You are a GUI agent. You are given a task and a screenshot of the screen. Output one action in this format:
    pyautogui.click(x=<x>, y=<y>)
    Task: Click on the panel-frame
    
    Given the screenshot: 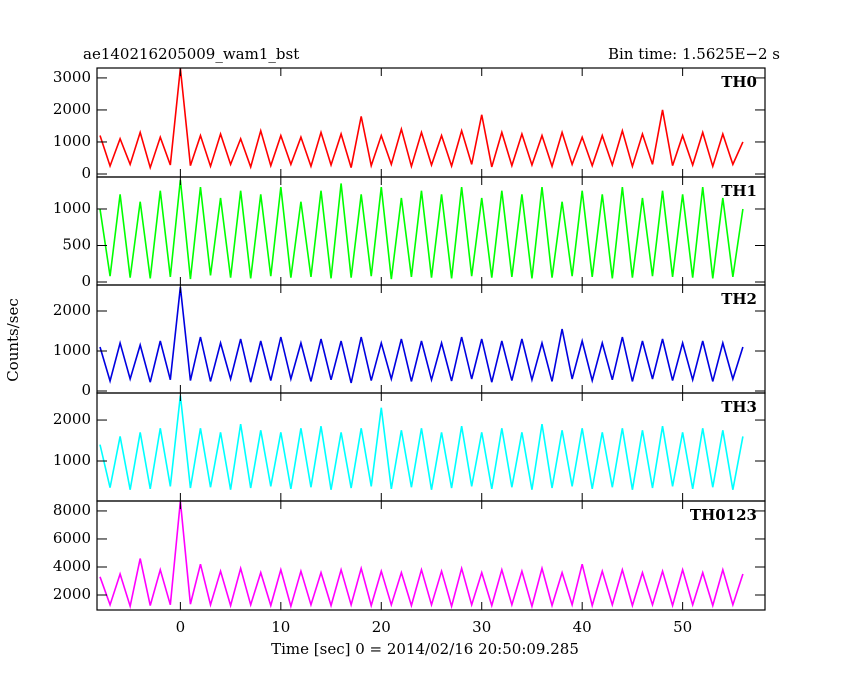 What is the action you would take?
    pyautogui.click(x=431, y=555)
    